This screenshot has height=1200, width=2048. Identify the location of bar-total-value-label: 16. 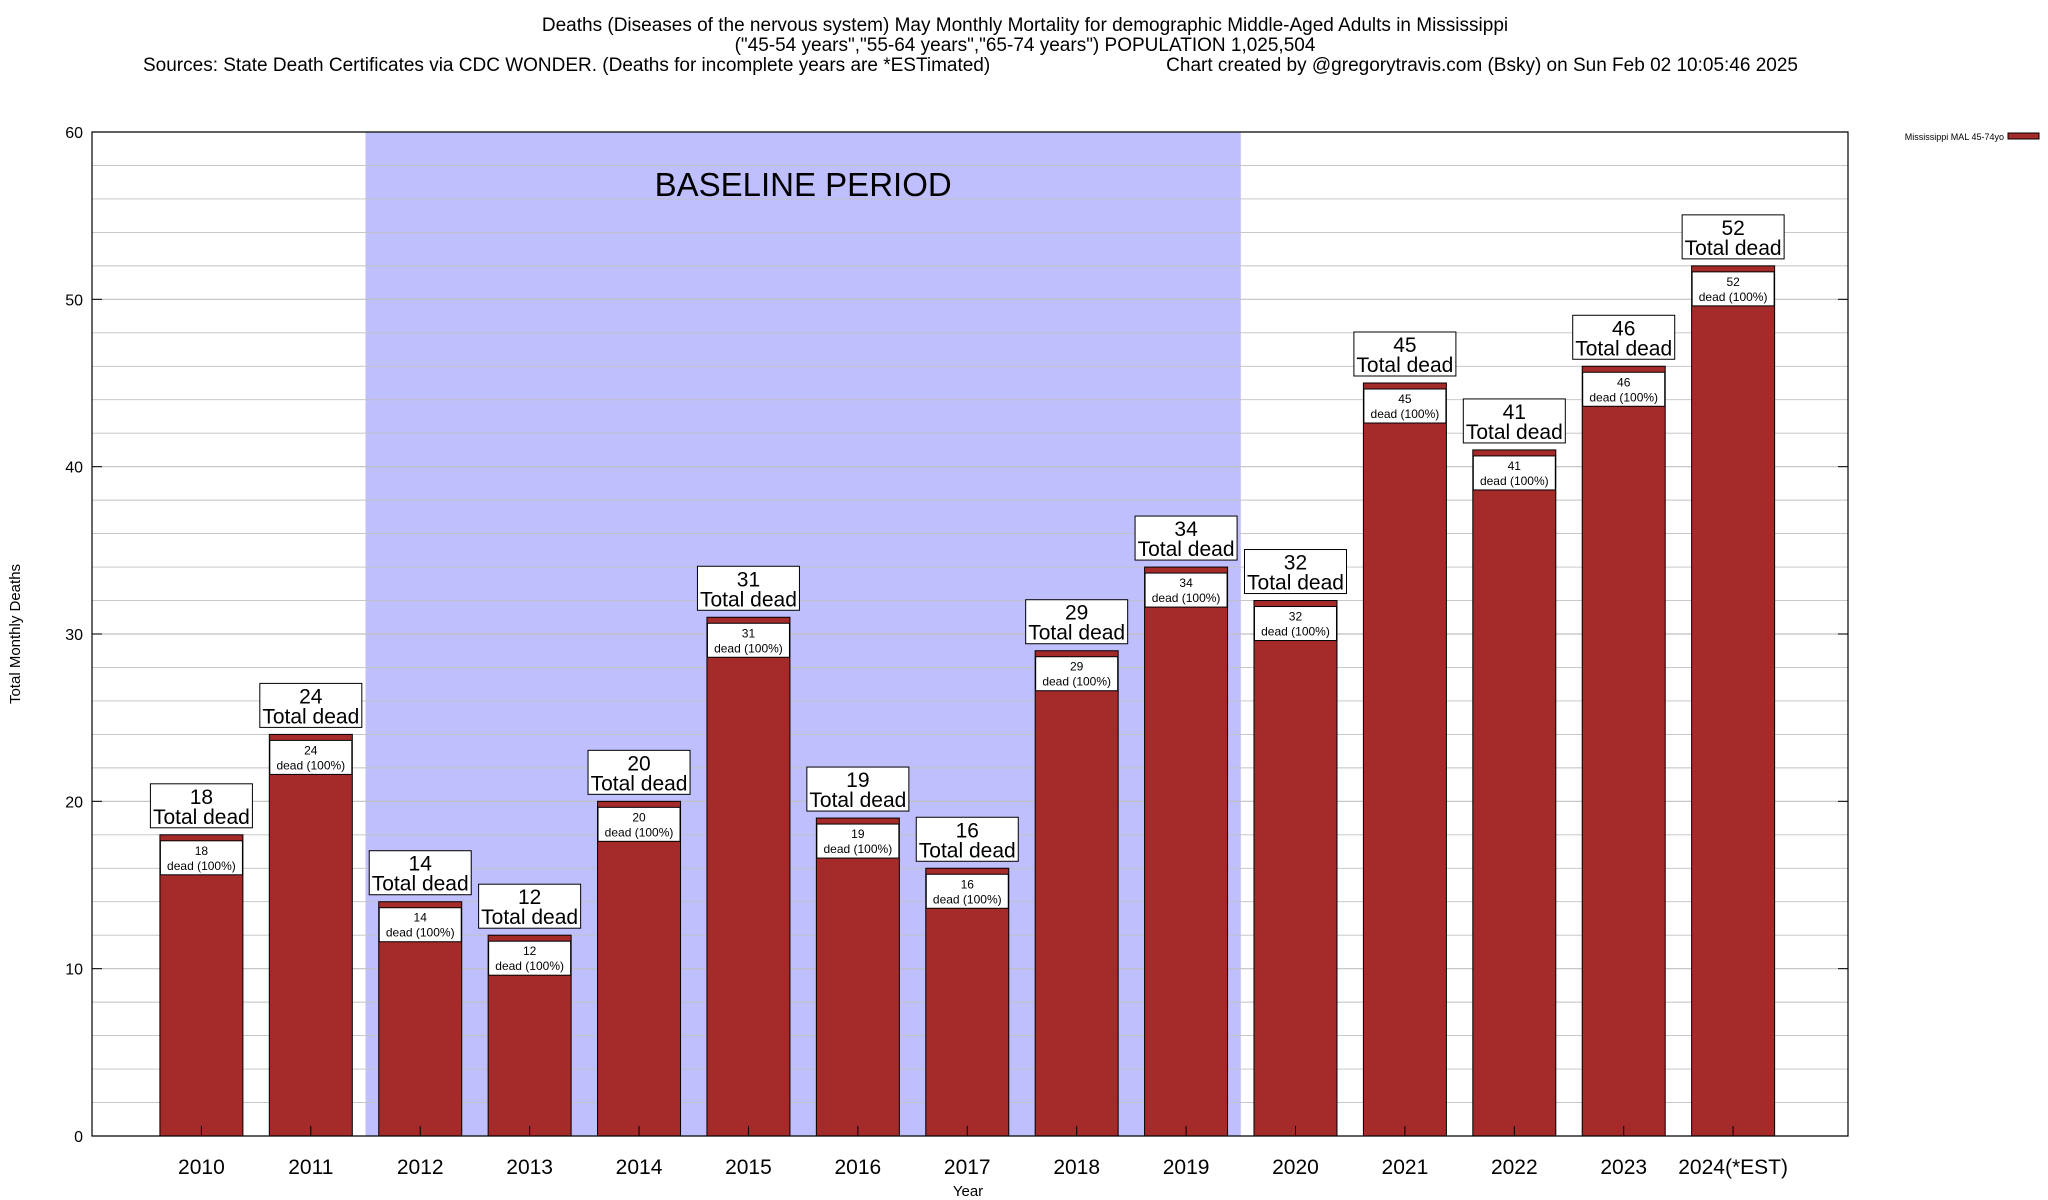
(967, 830).